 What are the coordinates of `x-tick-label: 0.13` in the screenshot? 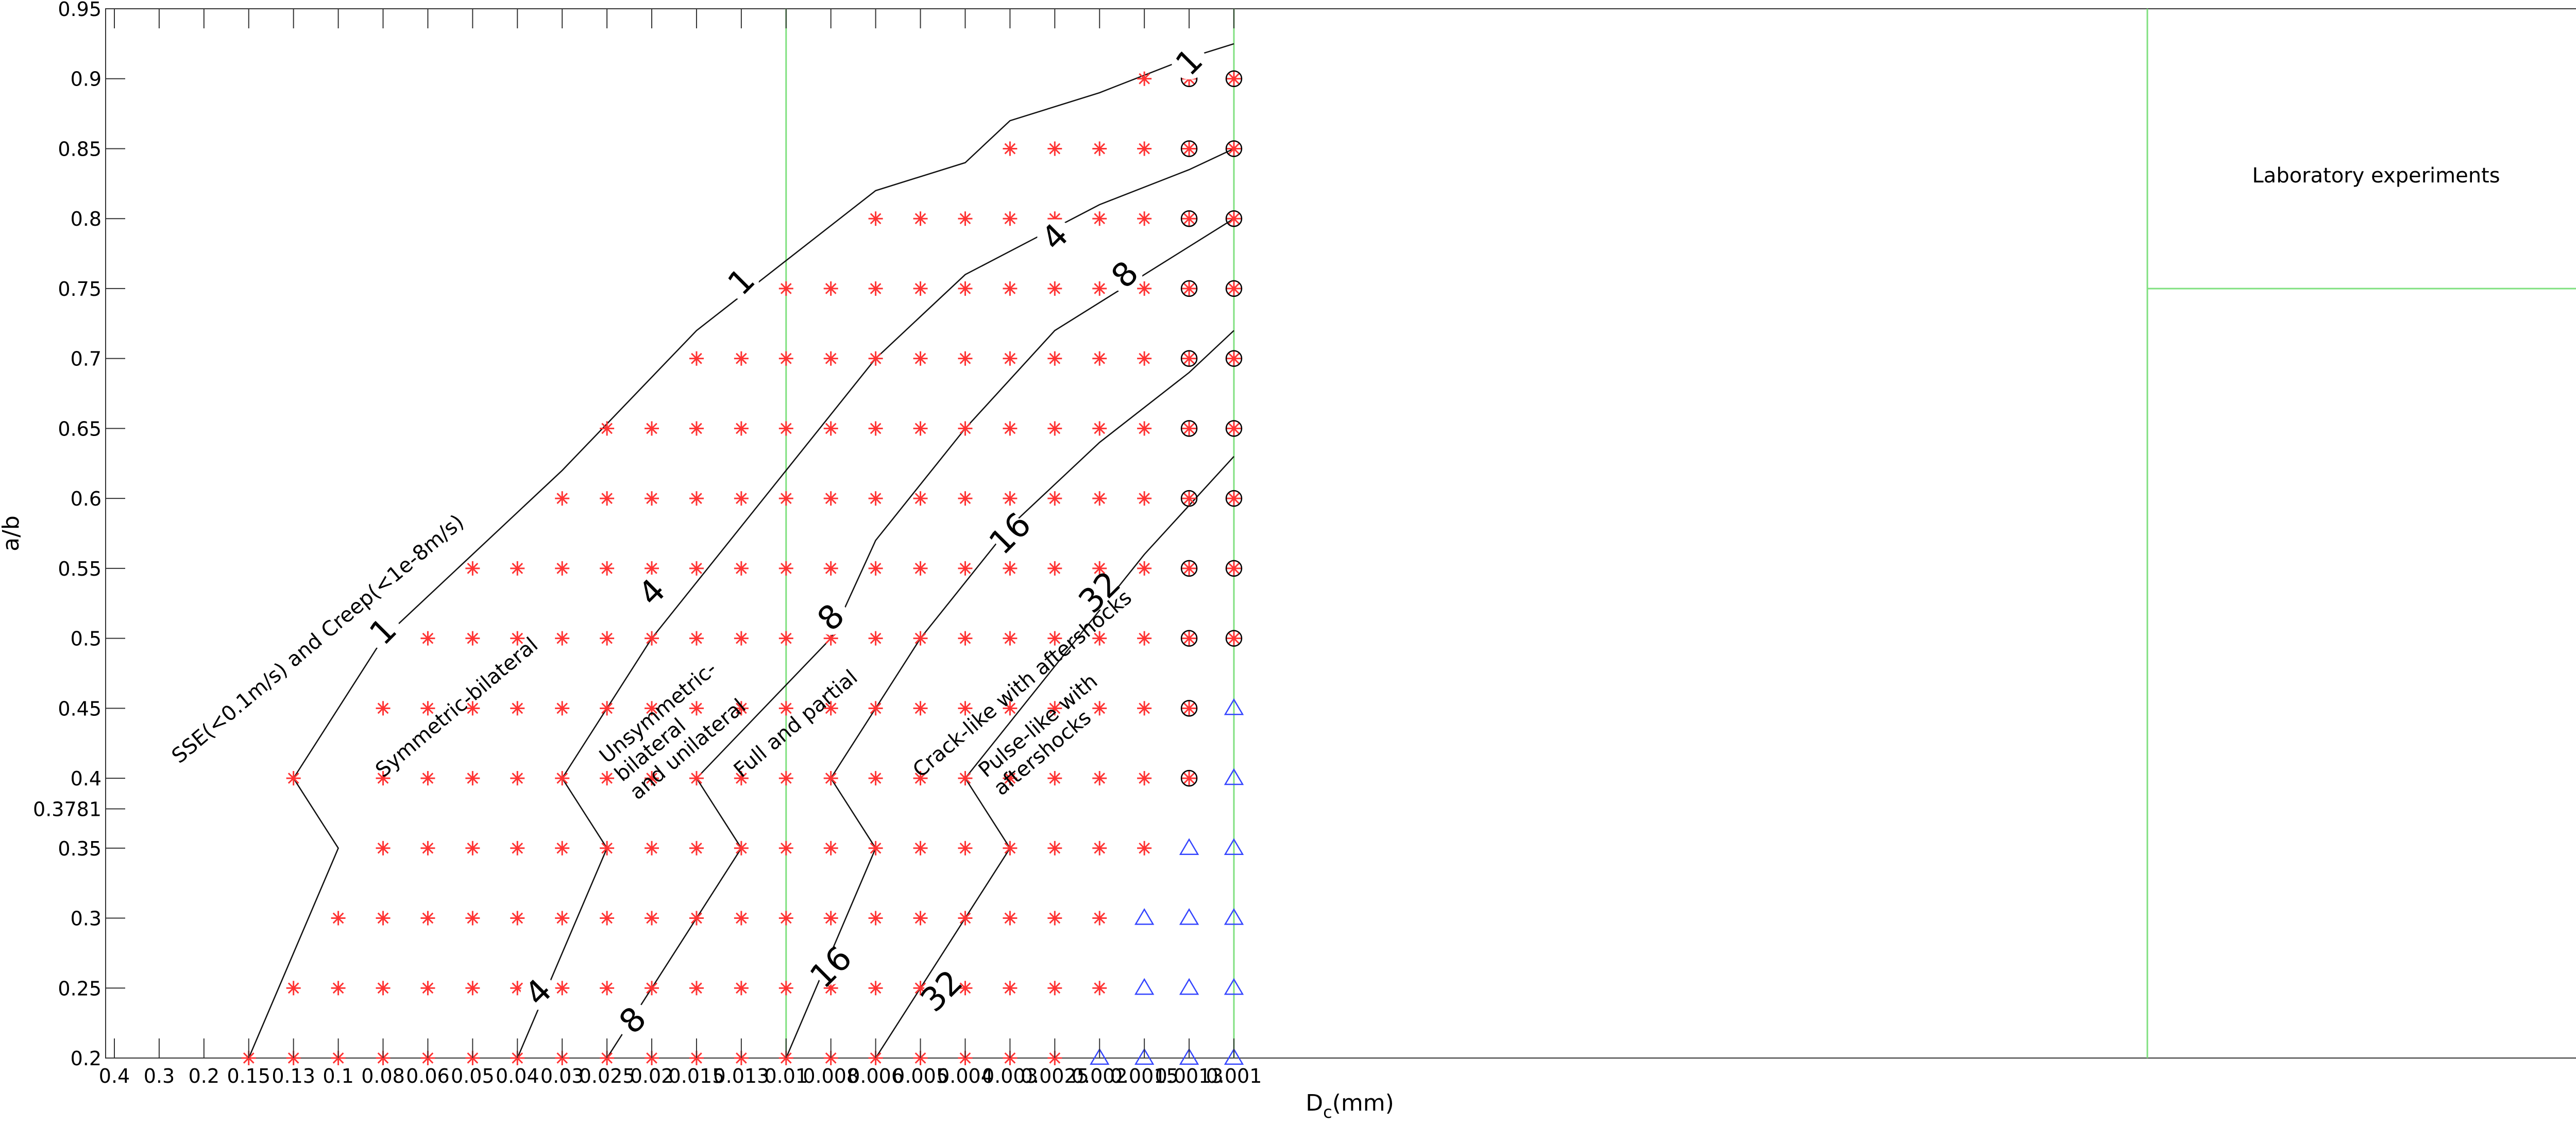 It's located at (293, 1076).